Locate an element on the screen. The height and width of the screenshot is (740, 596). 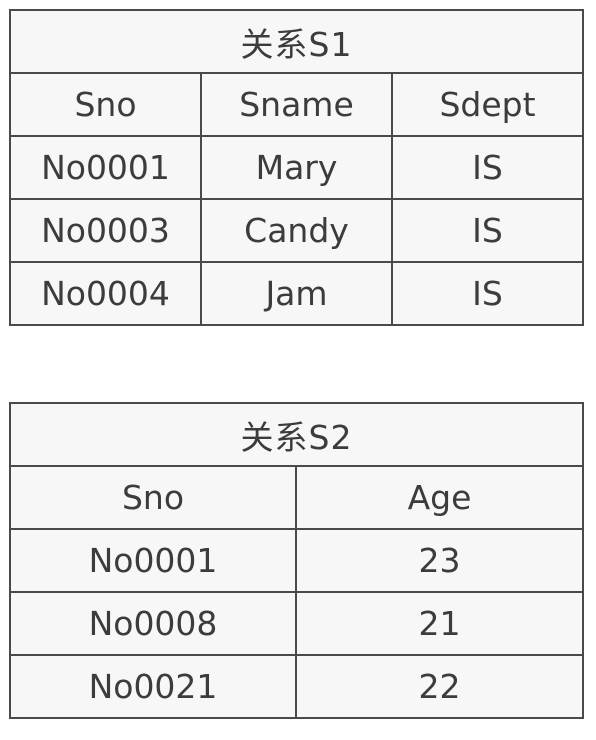
table-title-row: 关系S1 is located at coordinates (296, 41).